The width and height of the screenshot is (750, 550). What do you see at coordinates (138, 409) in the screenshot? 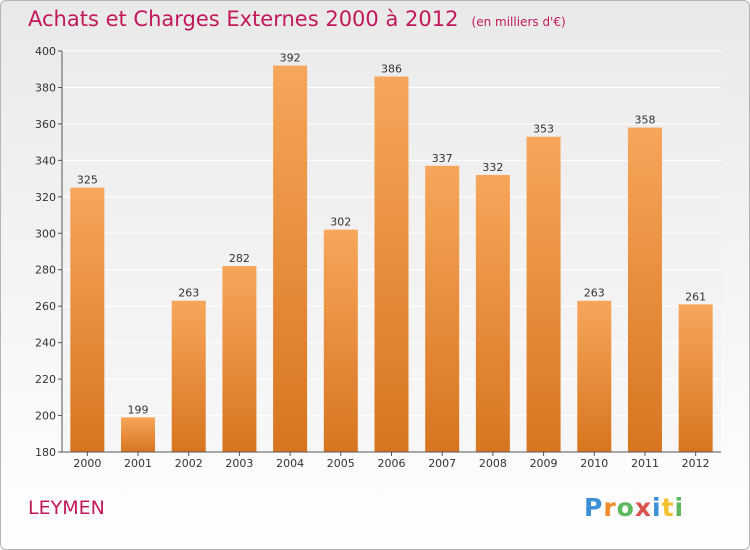
I see `data-label: 199` at bounding box center [138, 409].